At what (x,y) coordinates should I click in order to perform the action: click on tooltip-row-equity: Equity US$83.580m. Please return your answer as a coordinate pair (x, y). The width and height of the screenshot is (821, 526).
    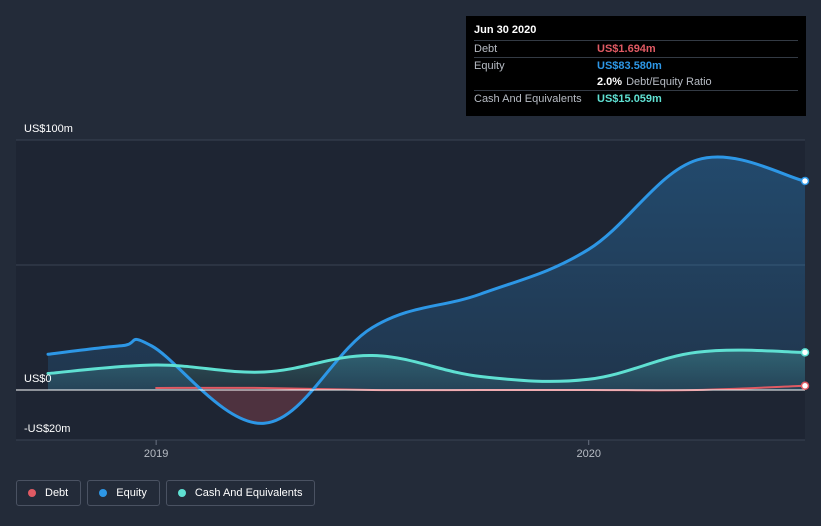
    Looking at the image, I should click on (636, 65).